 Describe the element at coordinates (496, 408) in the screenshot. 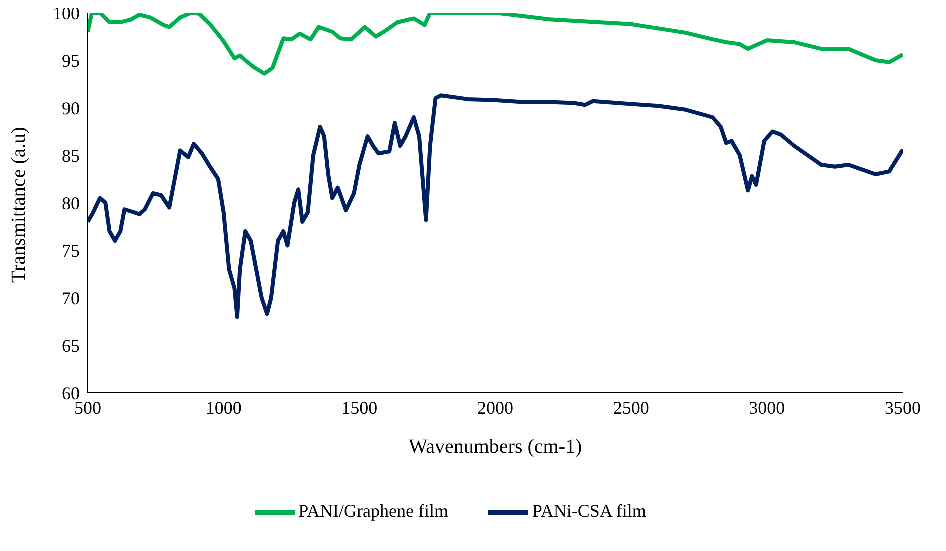

I see `x-tick-label: 2000` at that location.